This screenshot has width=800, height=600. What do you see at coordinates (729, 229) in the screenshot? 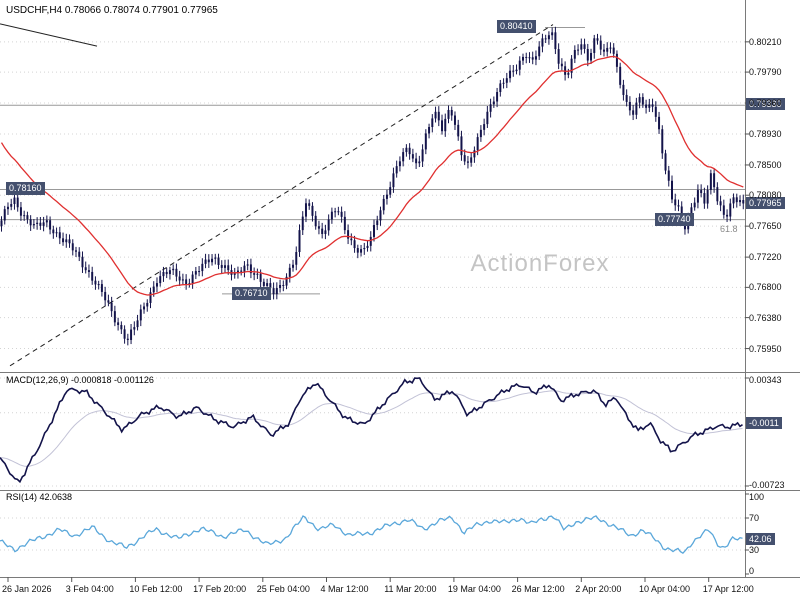
I see `fib-618-label: 61.8` at bounding box center [729, 229].